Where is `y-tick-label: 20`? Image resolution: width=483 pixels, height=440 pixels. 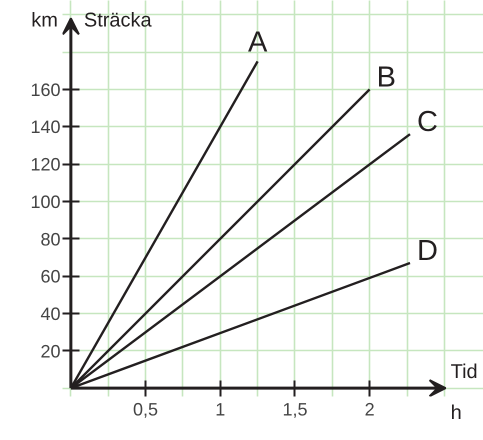
y-tick-label: 20 is located at coordinates (50, 351).